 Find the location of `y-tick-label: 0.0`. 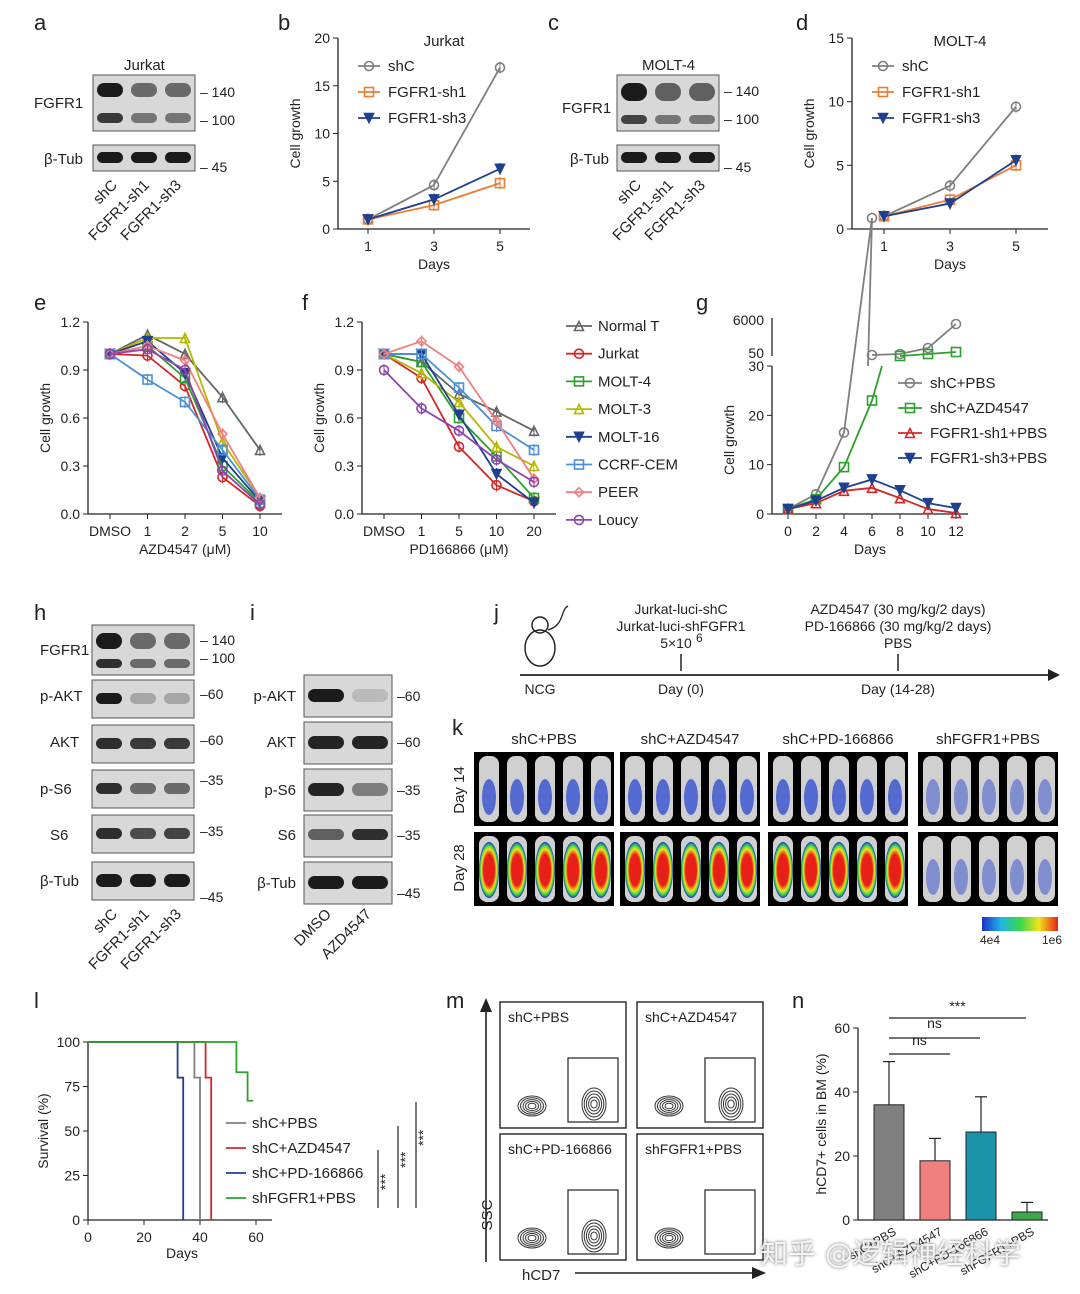

y-tick-label: 0.0 is located at coordinates (345, 514).